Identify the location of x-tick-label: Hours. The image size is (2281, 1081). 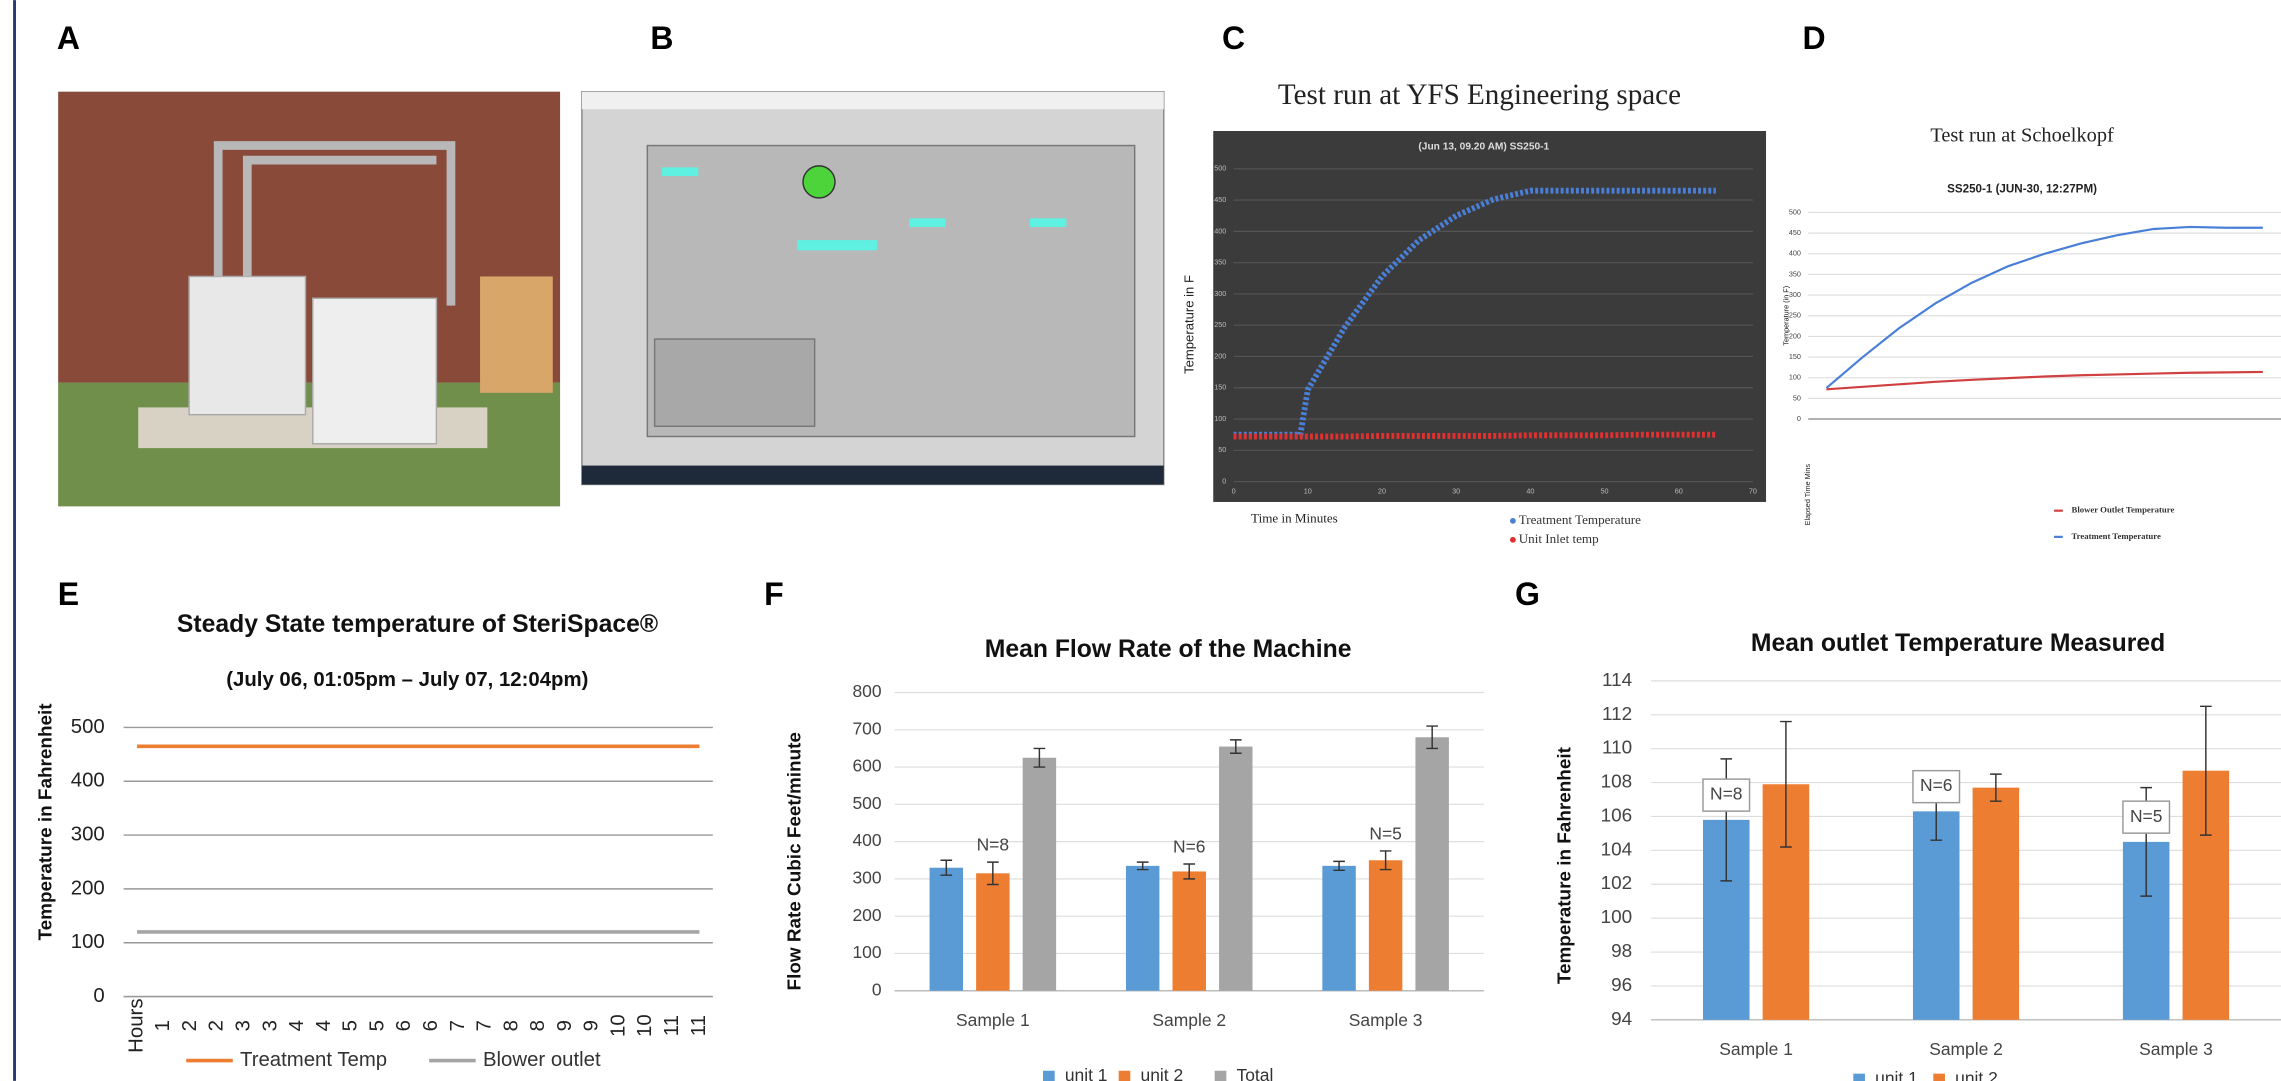
(136, 1025).